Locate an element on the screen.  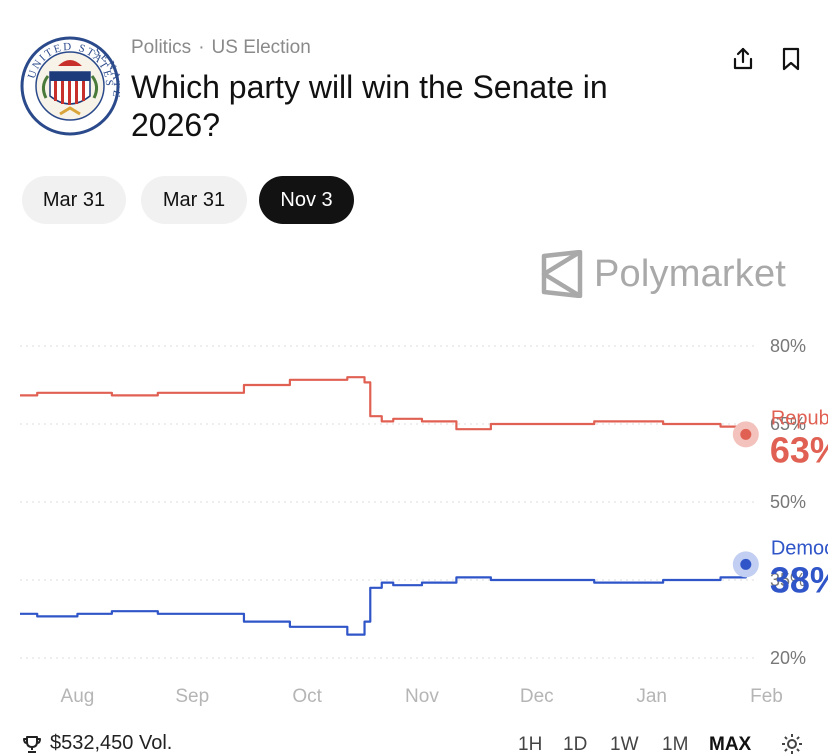
share-icon is located at coordinates (743, 58).